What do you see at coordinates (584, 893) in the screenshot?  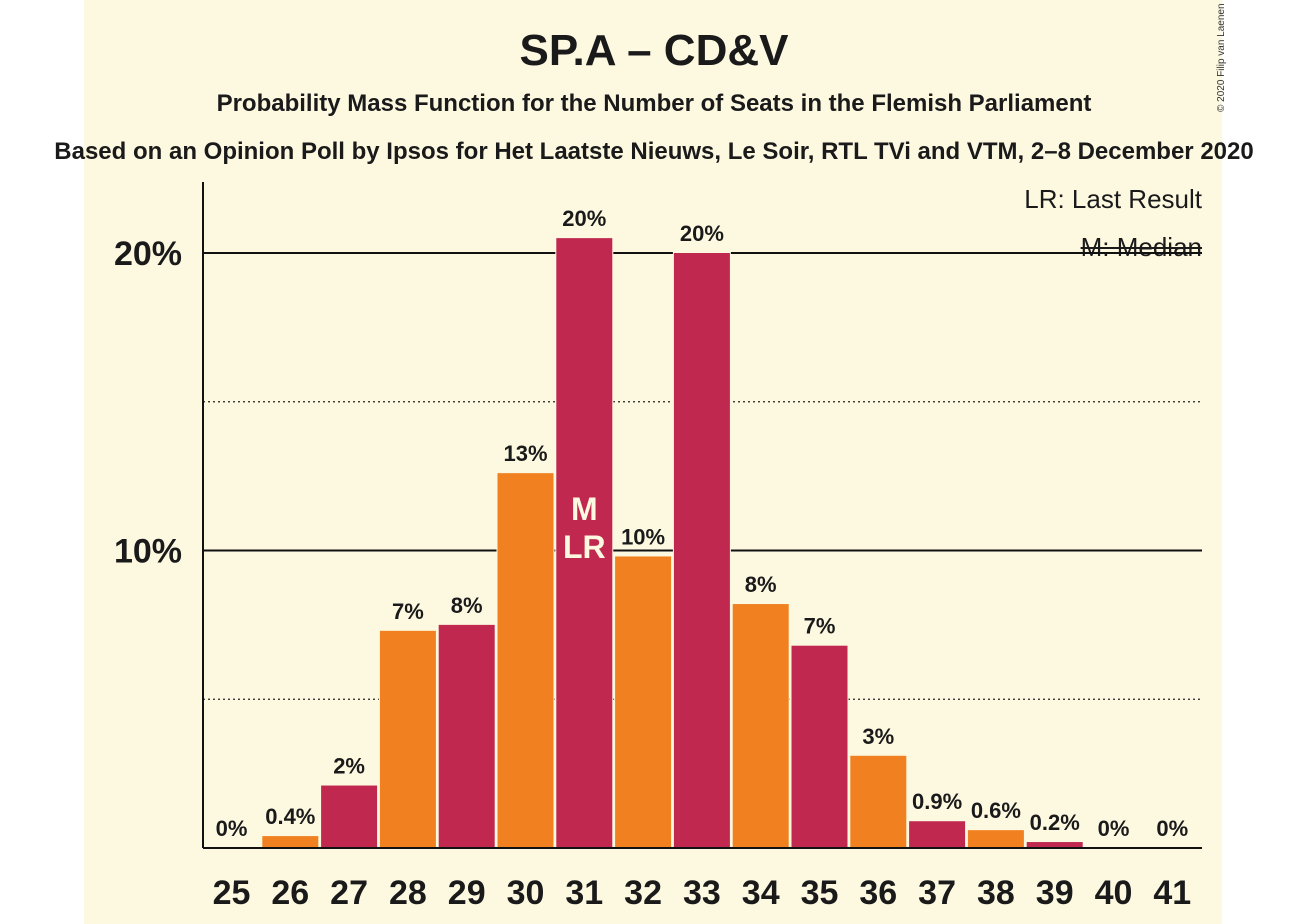 I see `x-tick-label: 31` at bounding box center [584, 893].